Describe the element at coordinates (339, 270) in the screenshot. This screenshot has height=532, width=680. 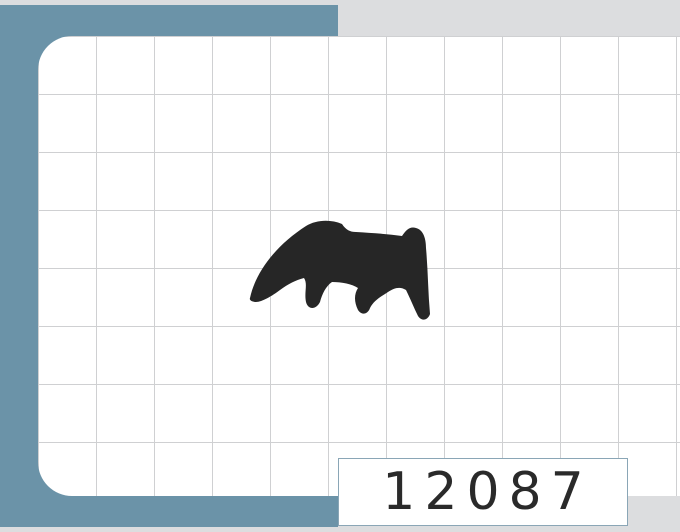
I see `animal-silhouette-icon` at that location.